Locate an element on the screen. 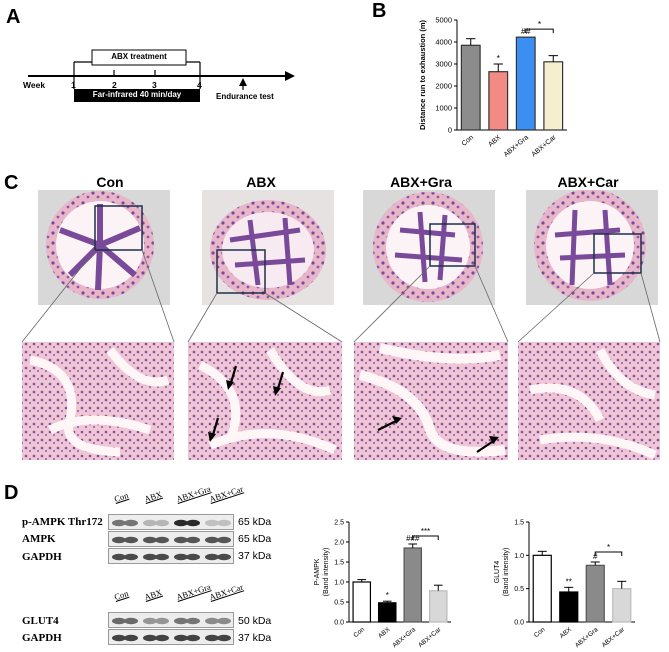  x-tick-label: ABX is located at coordinates (494, 141).